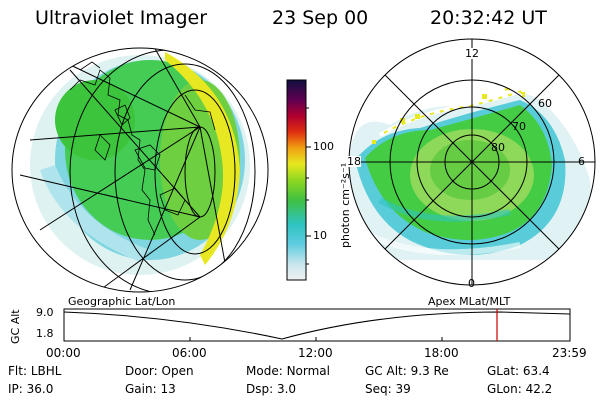  I want to click on instrument-title: Ultraviolet Imager, so click(121, 18).